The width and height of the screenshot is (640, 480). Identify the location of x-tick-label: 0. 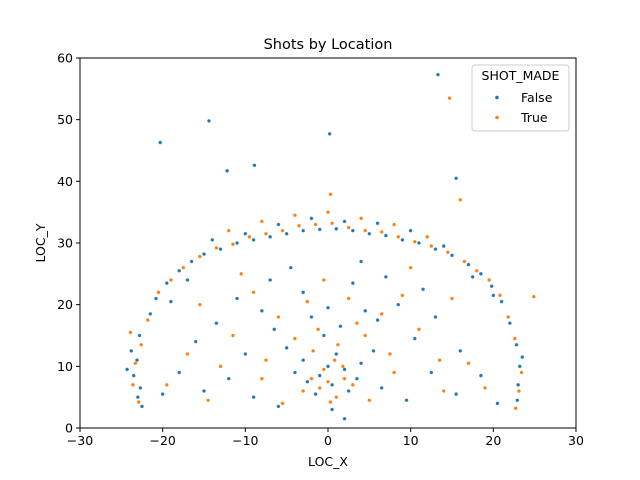
(328, 440).